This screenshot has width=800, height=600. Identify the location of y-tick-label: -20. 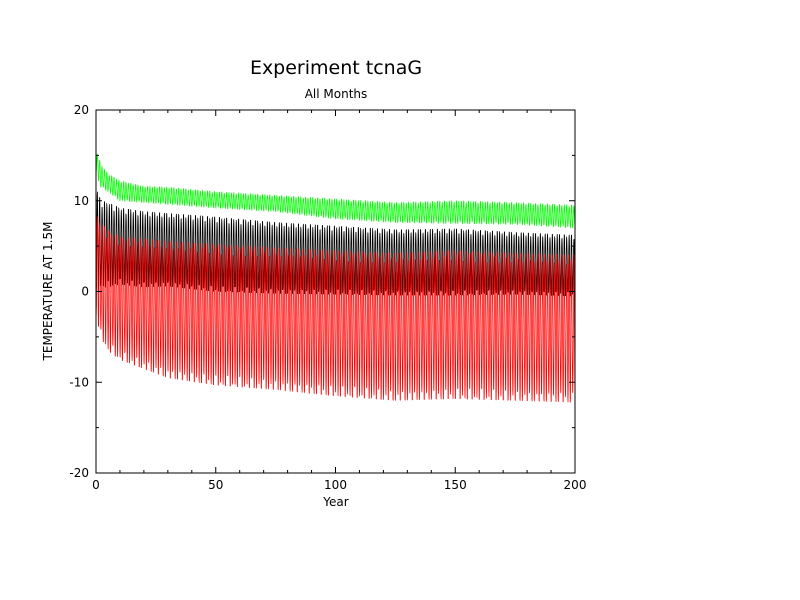
(79, 473).